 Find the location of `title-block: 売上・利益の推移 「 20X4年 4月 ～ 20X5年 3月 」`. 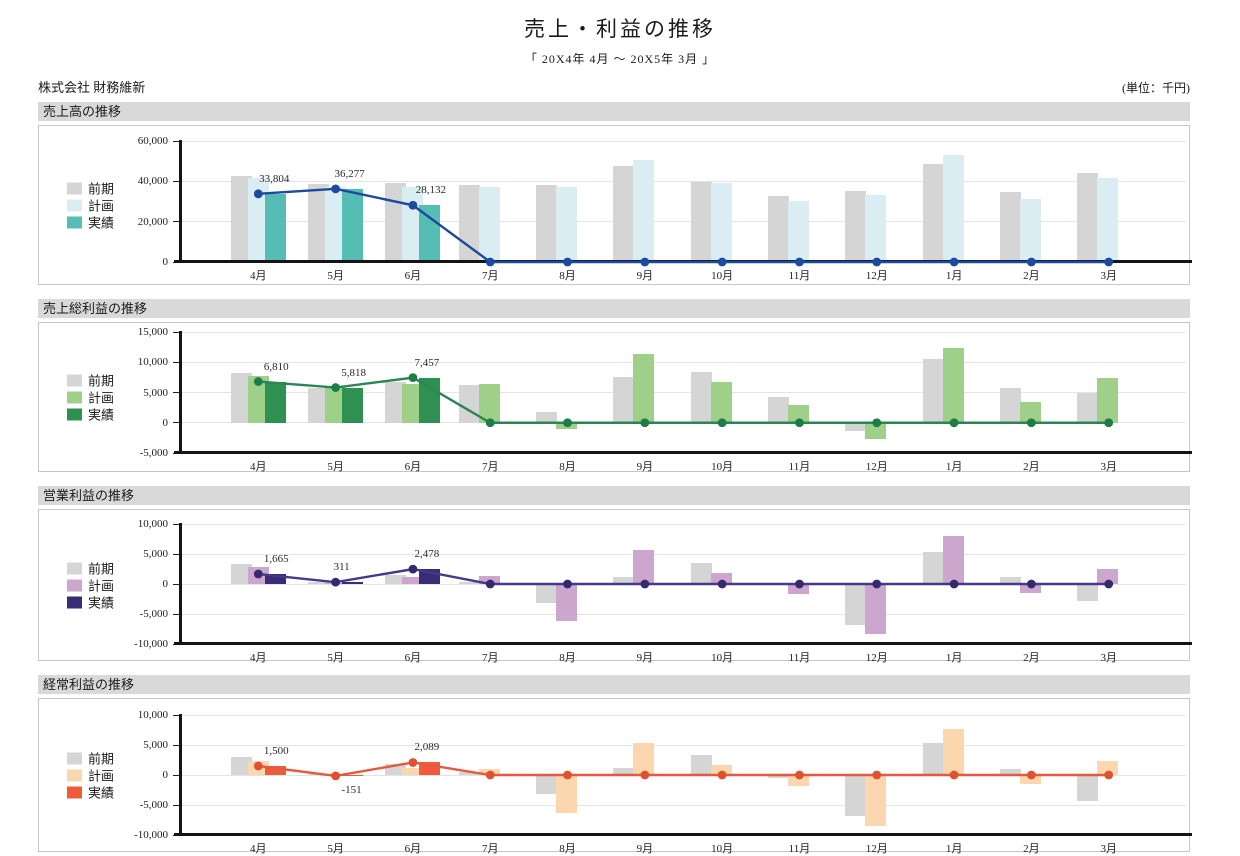

title-block: 売上・利益の推移 「 20X4年 4月 ～ 20X5年 3月 」 is located at coordinates (620, 33).